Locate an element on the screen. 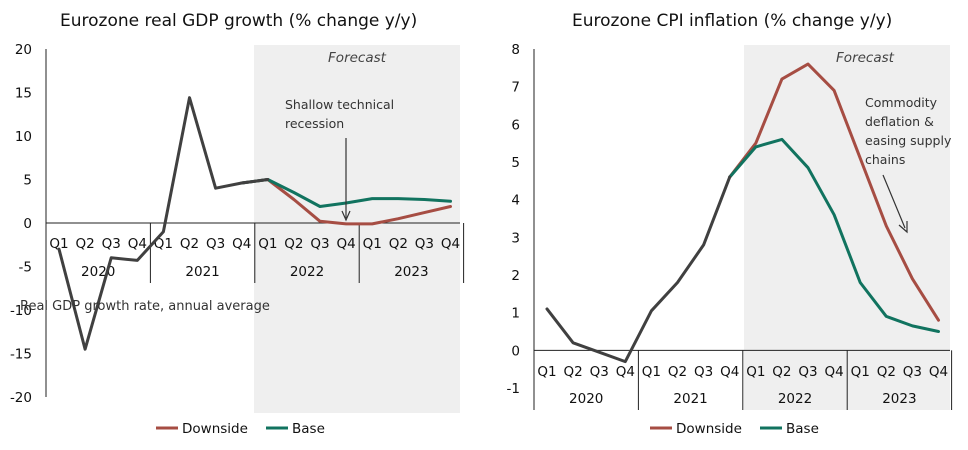 The width and height of the screenshot is (968, 450). g2-ytick-label: 7 is located at coordinates (515, 88).